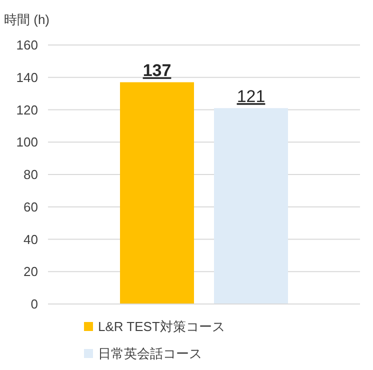 The image size is (373, 370). I want to click on y-tick-label: 160, so click(27, 45).